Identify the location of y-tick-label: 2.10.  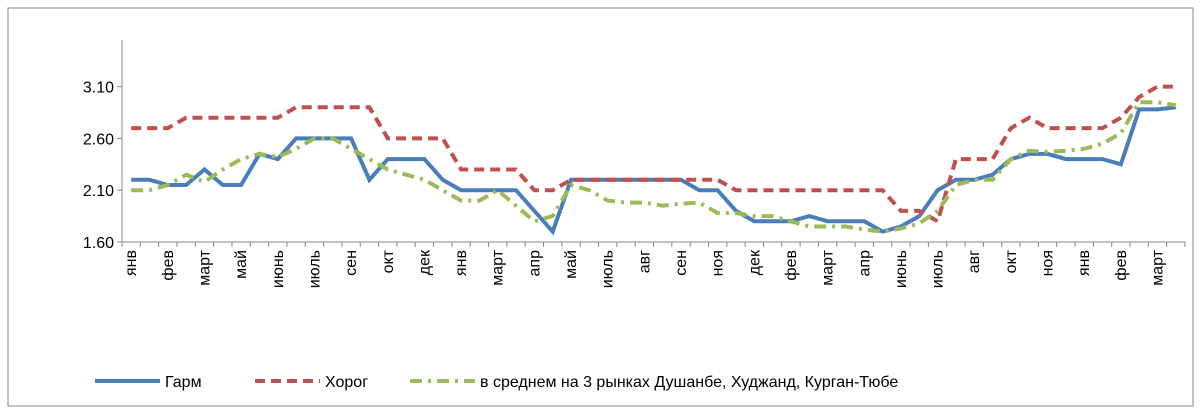
(98, 191).